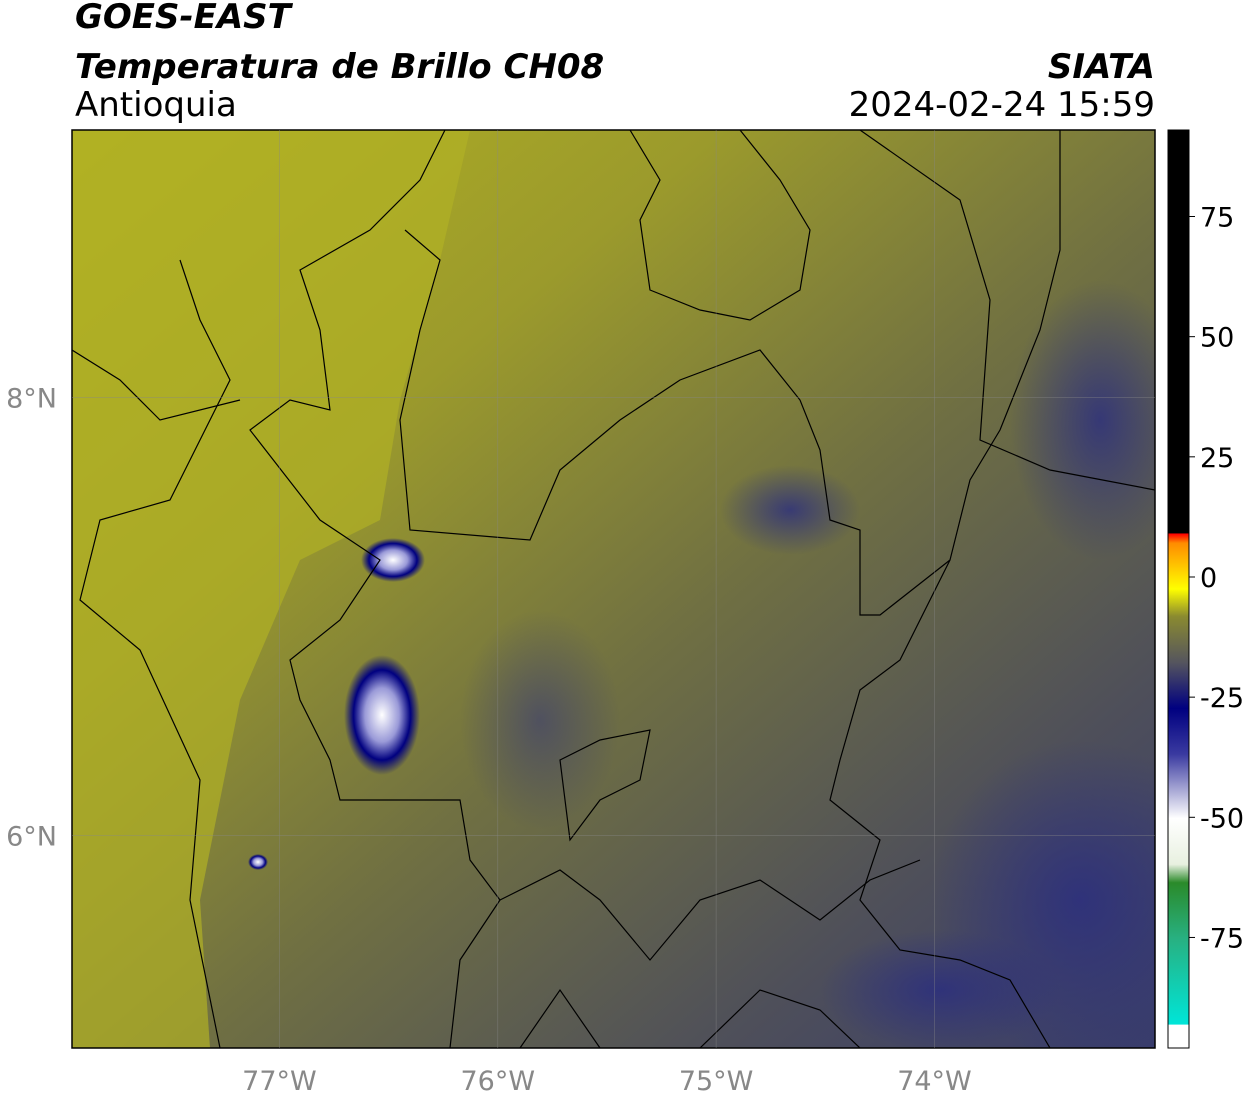 The image size is (1252, 1103). What do you see at coordinates (156, 105) in the screenshot?
I see `region: Antioquia` at bounding box center [156, 105].